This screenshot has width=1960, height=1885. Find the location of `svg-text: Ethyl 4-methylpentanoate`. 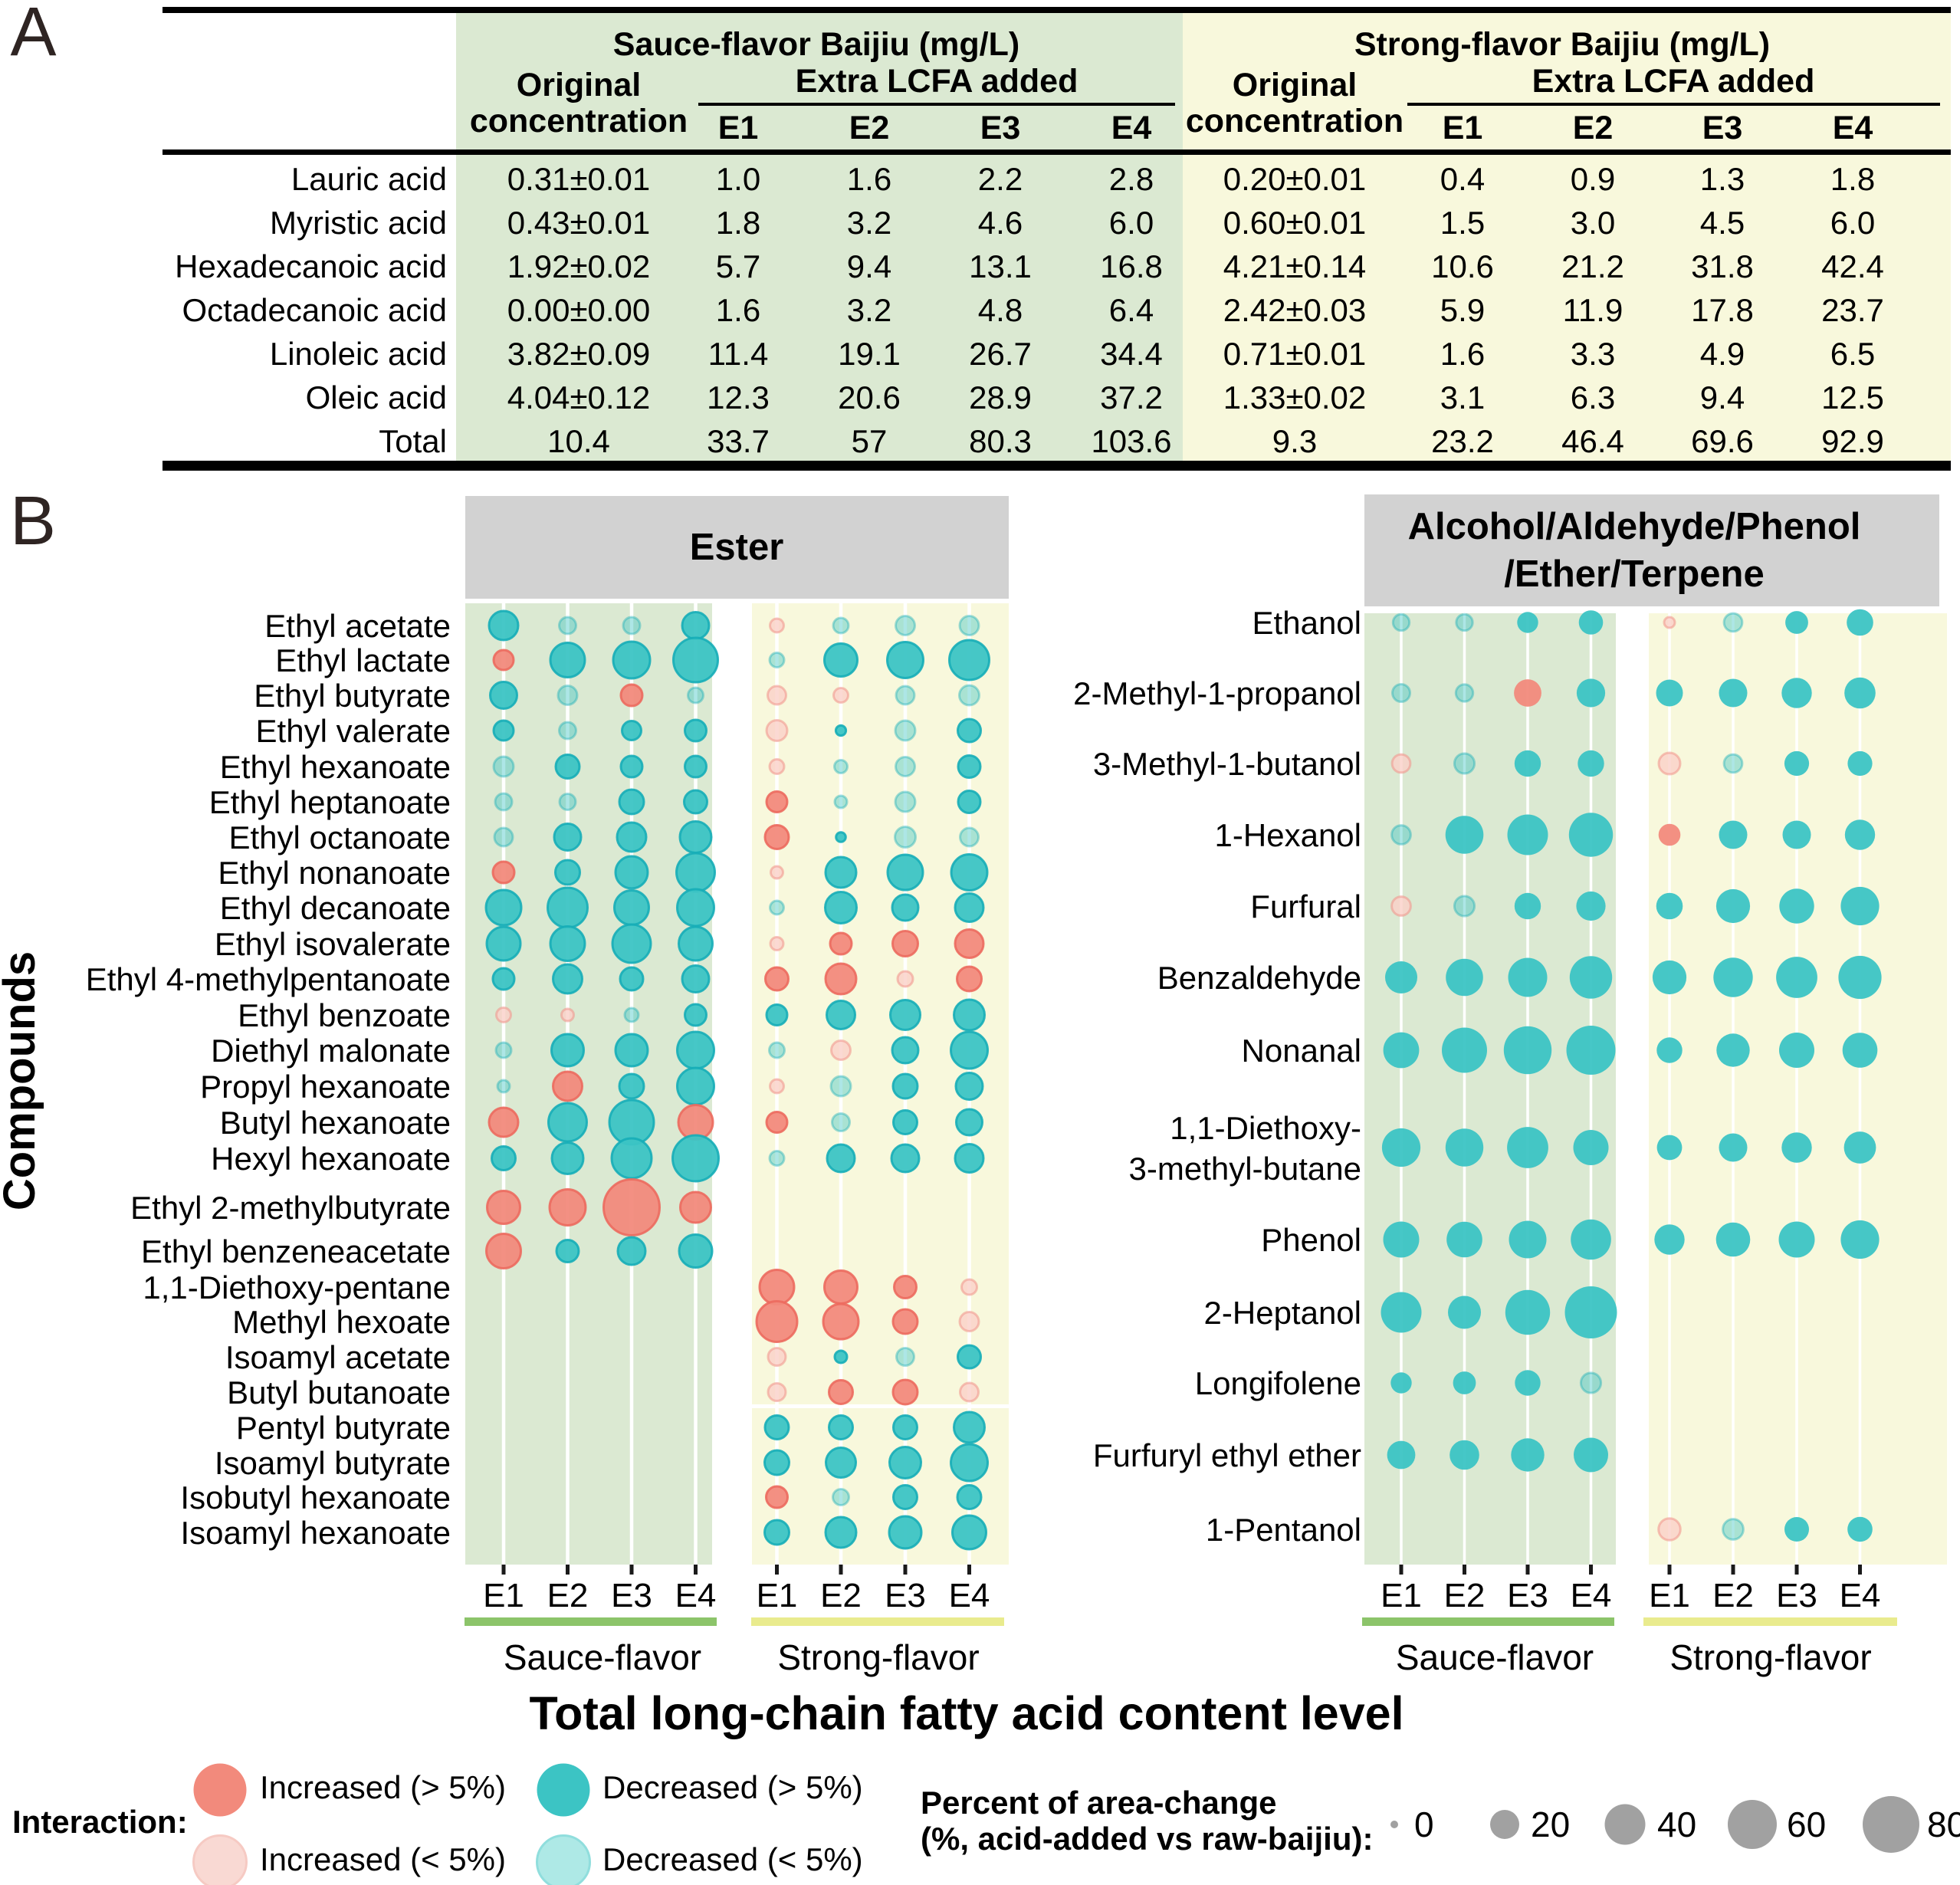

svg-text: Ethyl 4-methylpentanoate is located at coordinates (268, 979).